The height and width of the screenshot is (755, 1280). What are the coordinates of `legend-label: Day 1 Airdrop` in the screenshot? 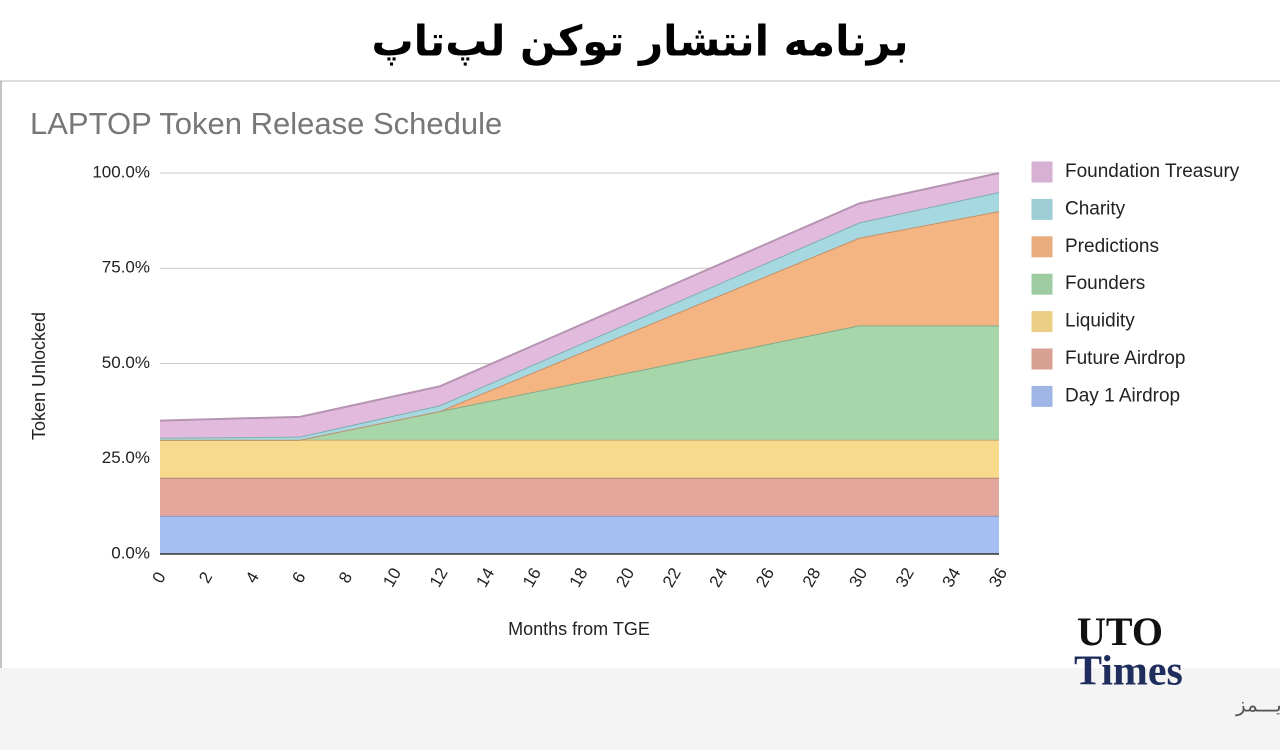 It's located at (1122, 395).